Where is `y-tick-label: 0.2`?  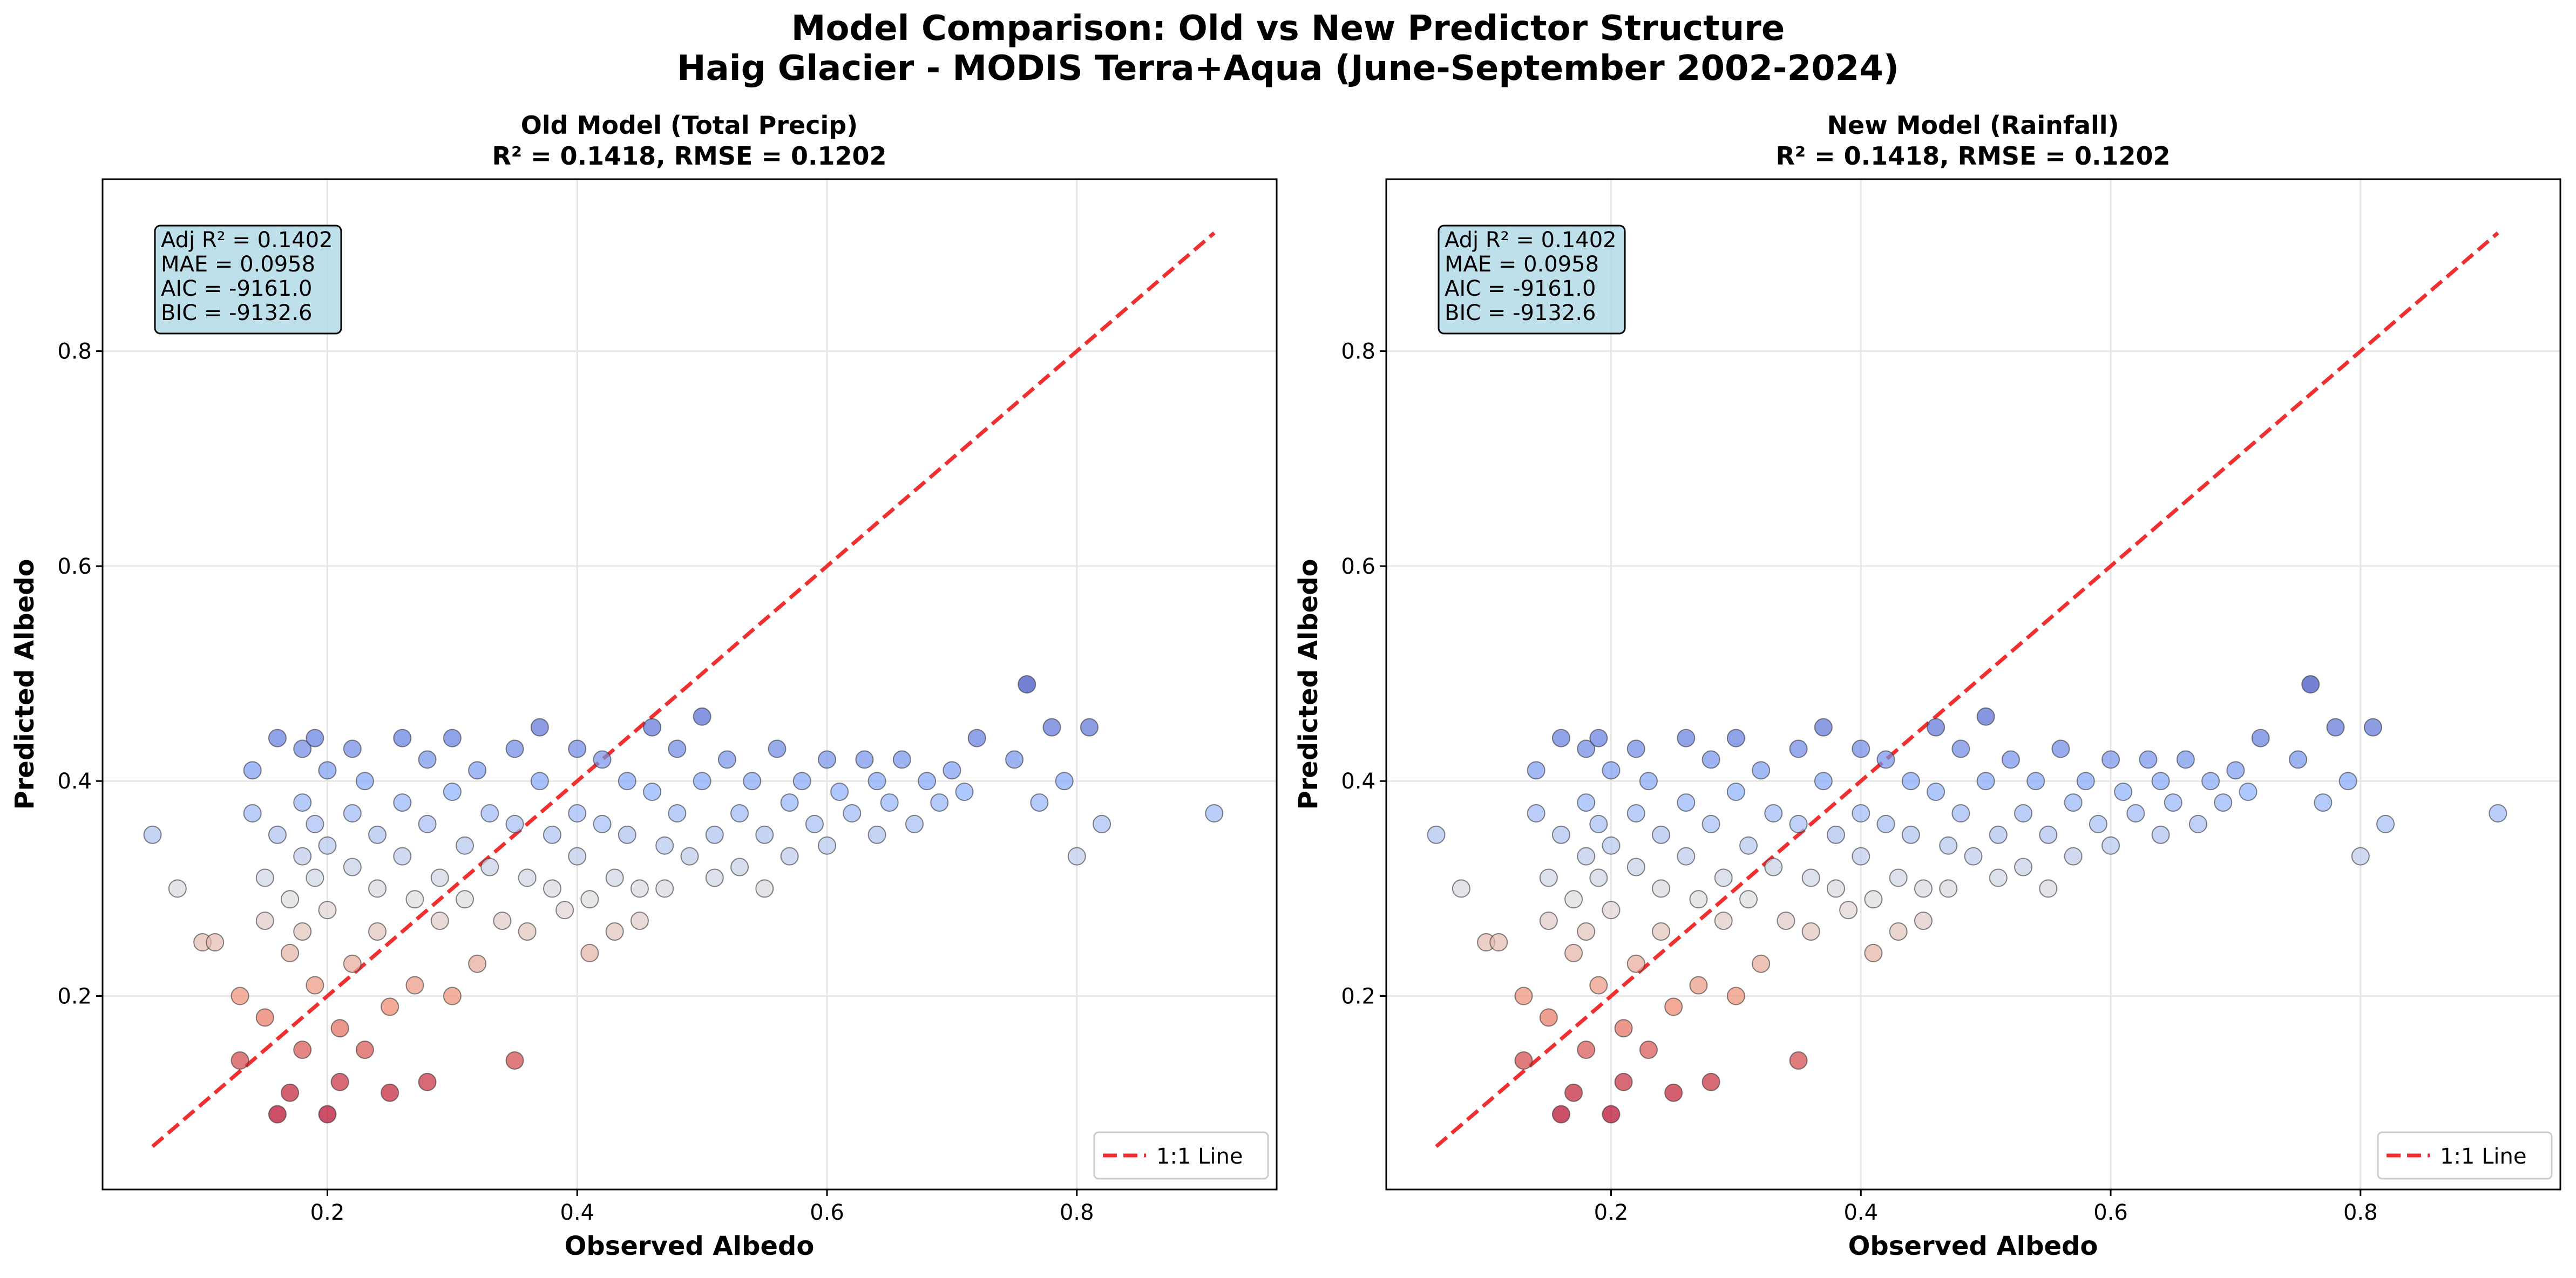
y-tick-label: 0.2 is located at coordinates (74, 996).